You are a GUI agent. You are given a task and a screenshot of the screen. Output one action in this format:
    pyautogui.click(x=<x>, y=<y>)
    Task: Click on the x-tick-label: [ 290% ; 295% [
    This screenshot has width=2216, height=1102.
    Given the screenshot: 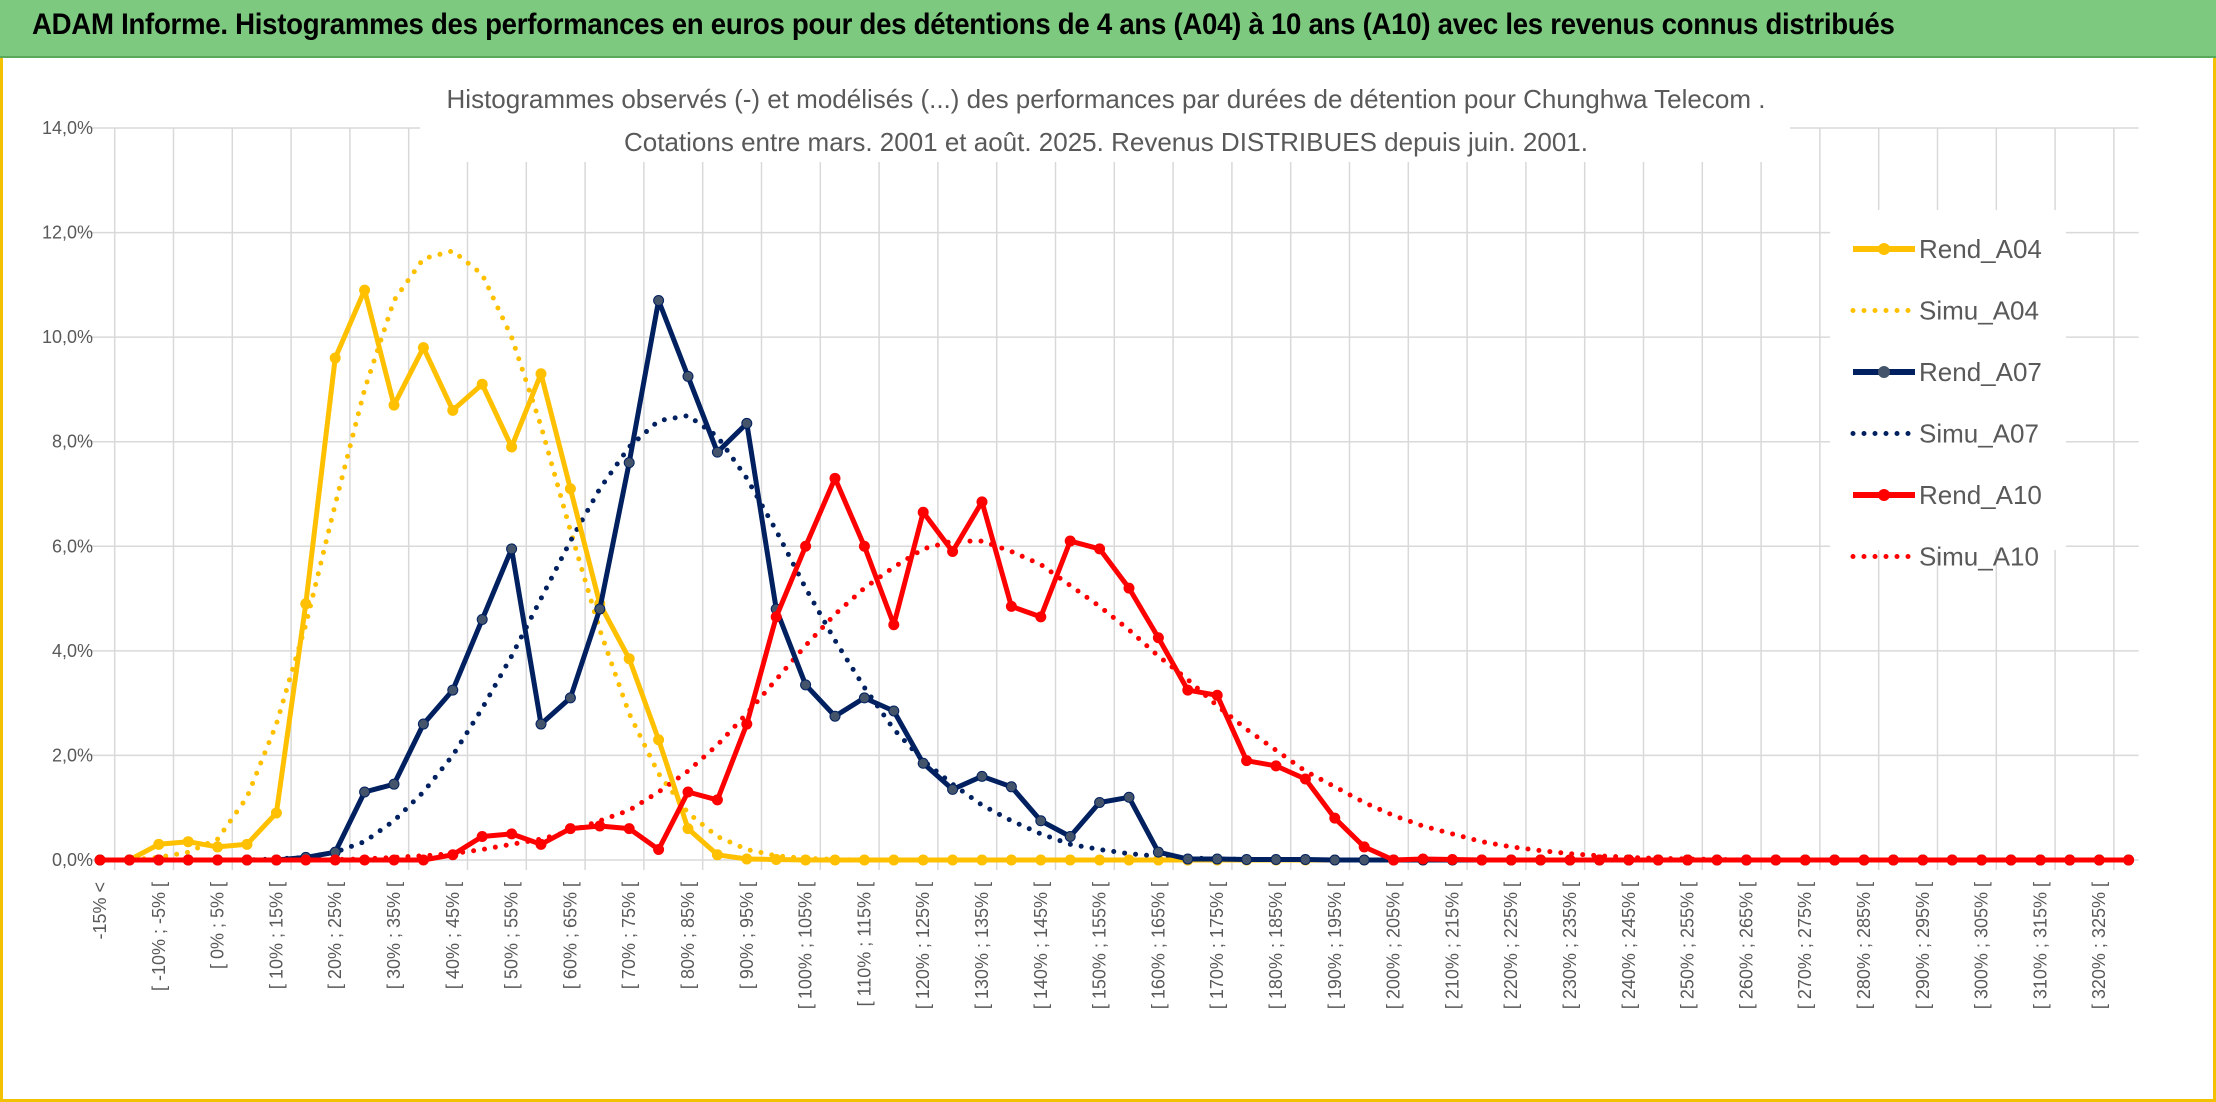 What is the action you would take?
    pyautogui.click(x=1923, y=945)
    